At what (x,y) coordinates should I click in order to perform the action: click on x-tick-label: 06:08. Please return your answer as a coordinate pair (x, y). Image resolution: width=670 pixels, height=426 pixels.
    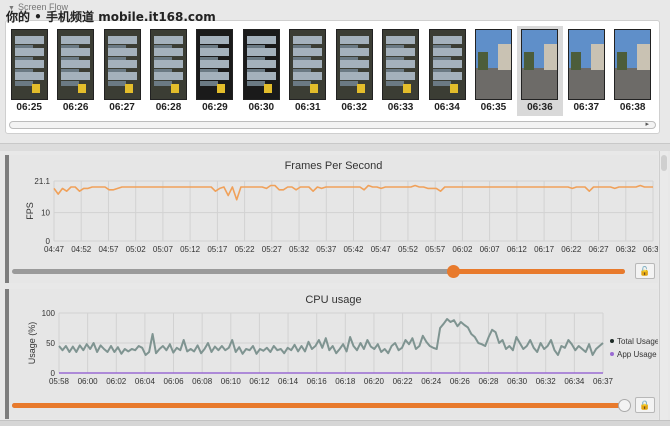
    Looking at the image, I should click on (202, 381).